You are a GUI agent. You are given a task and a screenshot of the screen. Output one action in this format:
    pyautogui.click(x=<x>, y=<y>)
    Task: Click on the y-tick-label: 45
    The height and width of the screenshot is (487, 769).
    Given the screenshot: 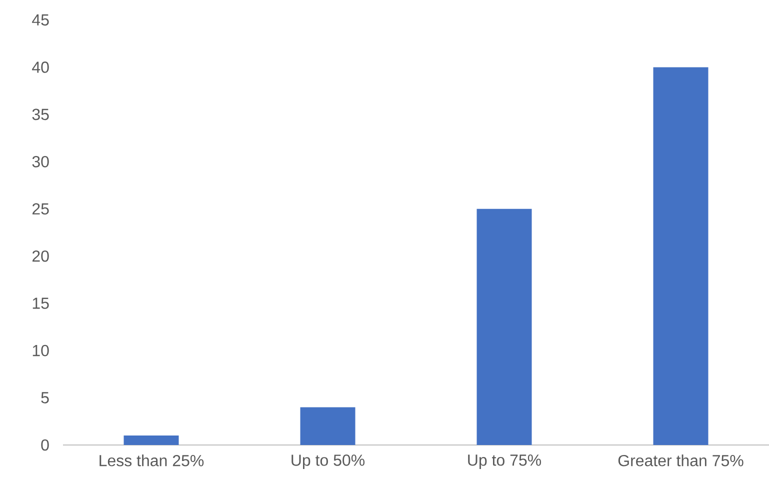 What is the action you would take?
    pyautogui.click(x=40, y=20)
    